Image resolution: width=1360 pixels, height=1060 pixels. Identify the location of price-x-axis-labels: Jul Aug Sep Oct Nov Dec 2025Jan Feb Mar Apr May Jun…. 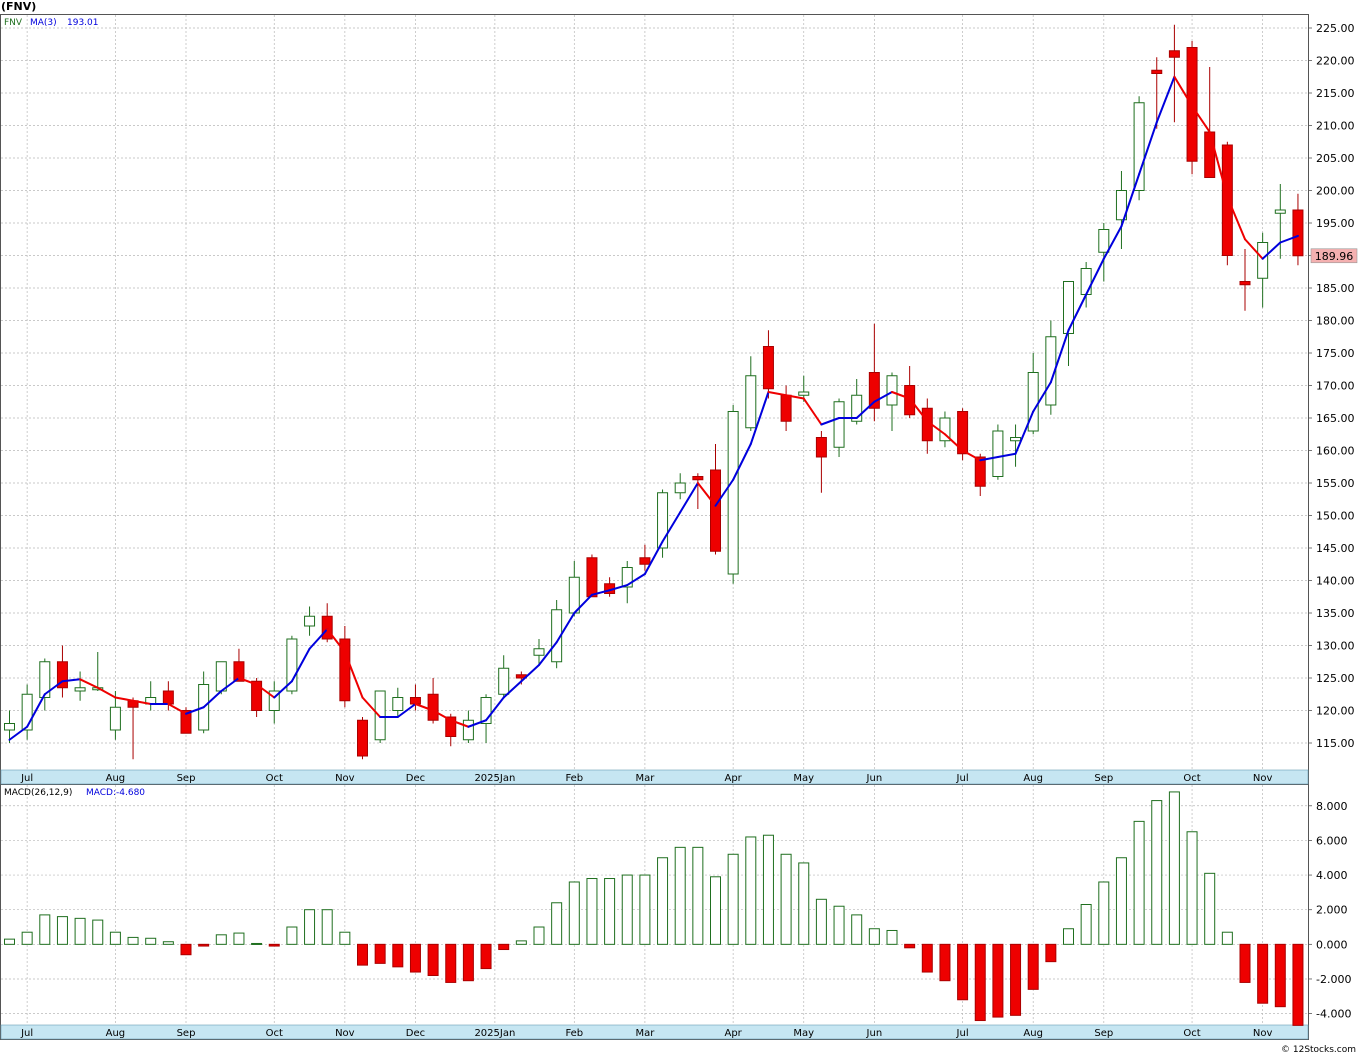
(646, 778).